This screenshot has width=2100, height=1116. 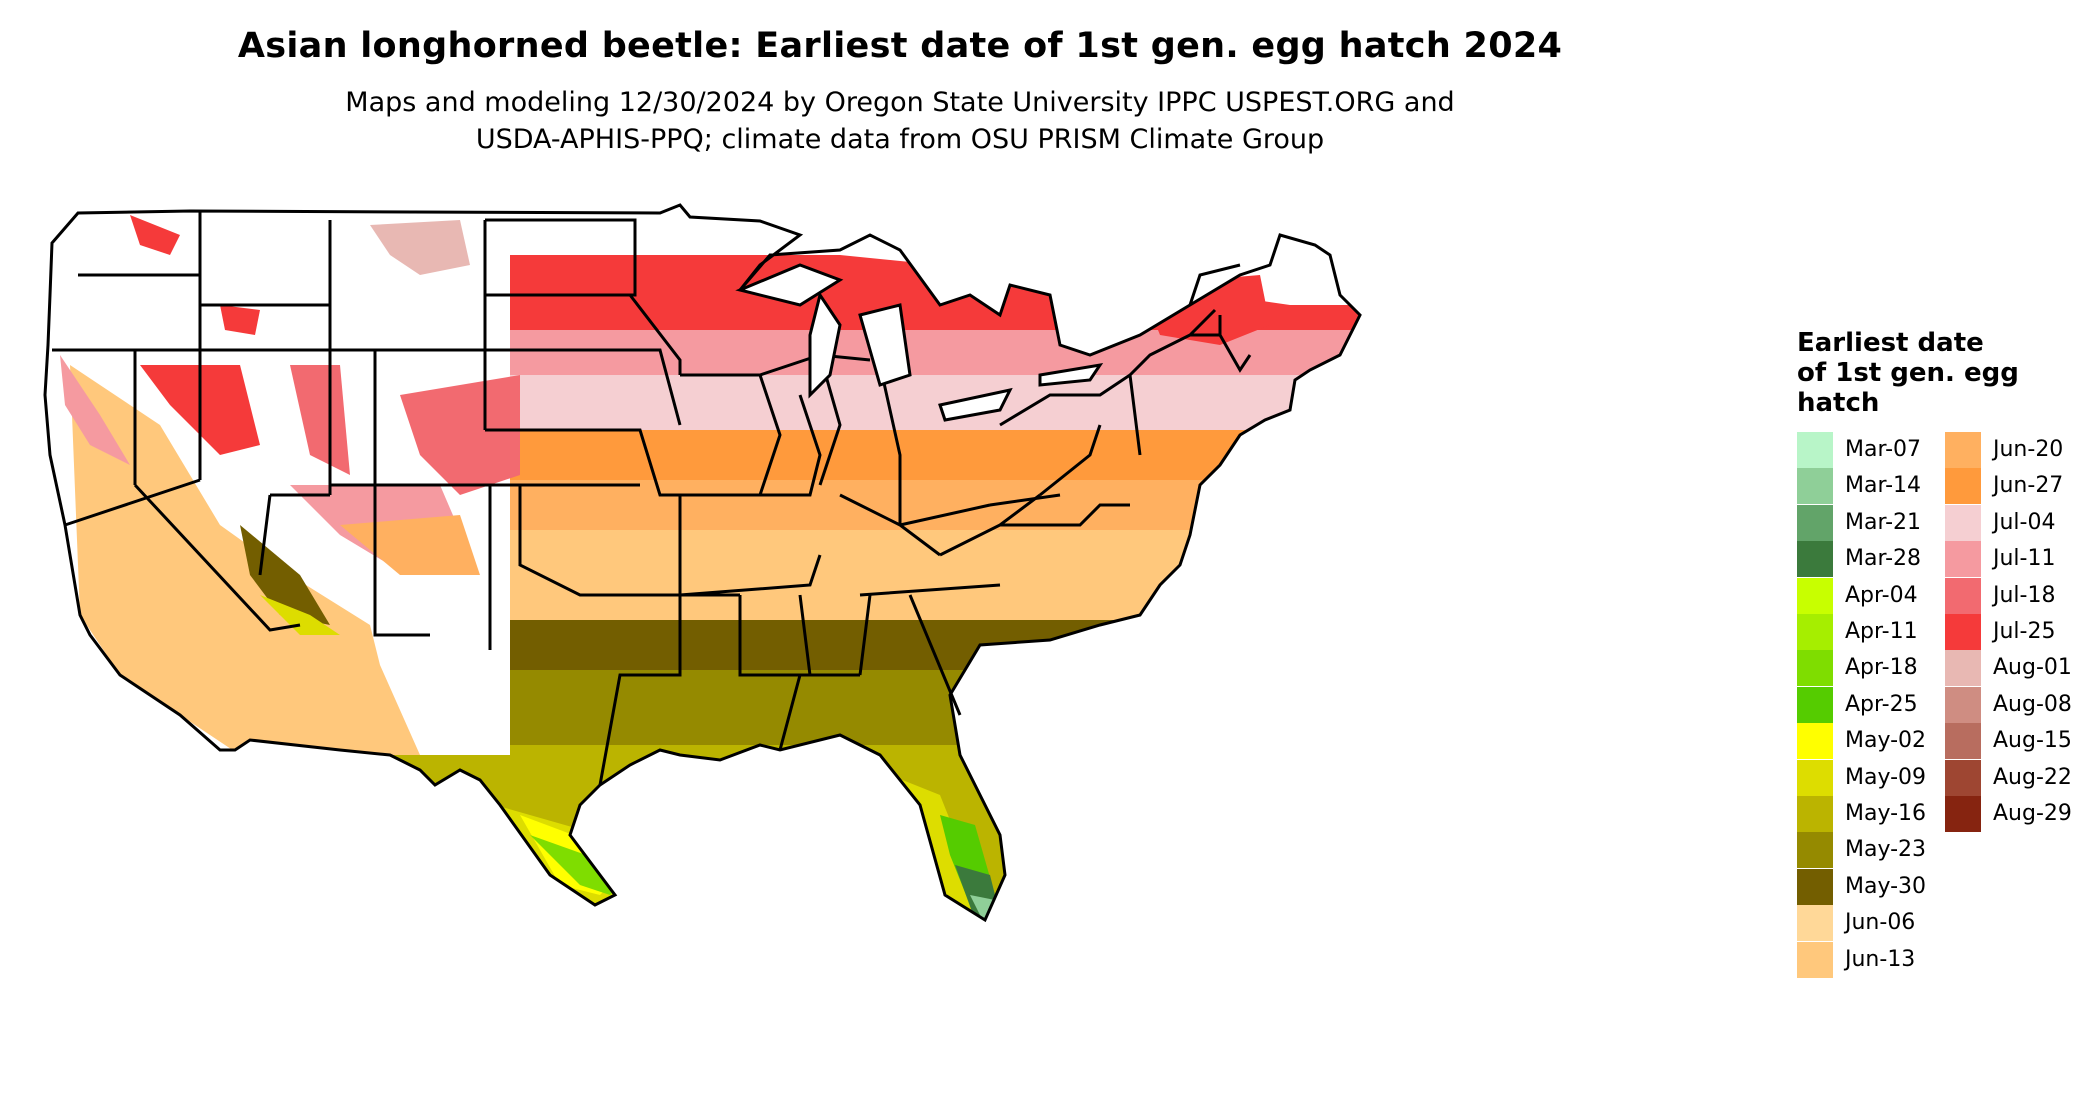 What do you see at coordinates (2024, 559) in the screenshot?
I see `legend-label: Jul-11` at bounding box center [2024, 559].